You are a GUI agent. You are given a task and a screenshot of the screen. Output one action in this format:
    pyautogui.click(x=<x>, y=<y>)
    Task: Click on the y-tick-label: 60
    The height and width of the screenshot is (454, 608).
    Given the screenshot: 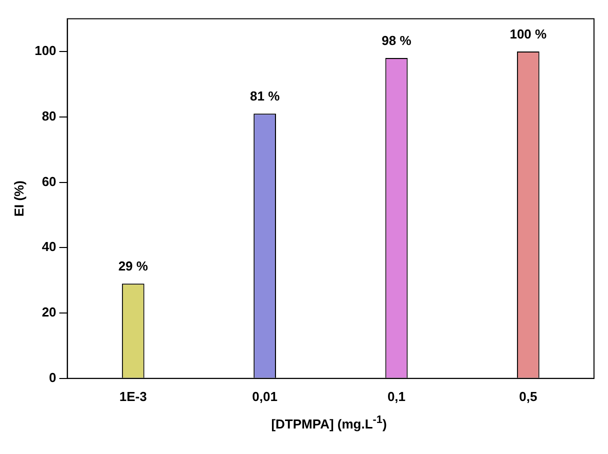 What is the action you would take?
    pyautogui.click(x=49, y=181)
    